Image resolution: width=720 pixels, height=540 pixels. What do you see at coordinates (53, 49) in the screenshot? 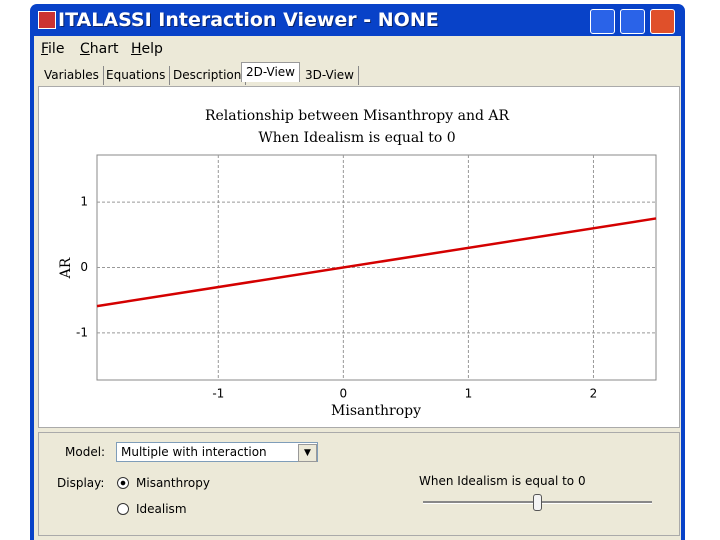
I see `menu-item: File` at bounding box center [53, 49].